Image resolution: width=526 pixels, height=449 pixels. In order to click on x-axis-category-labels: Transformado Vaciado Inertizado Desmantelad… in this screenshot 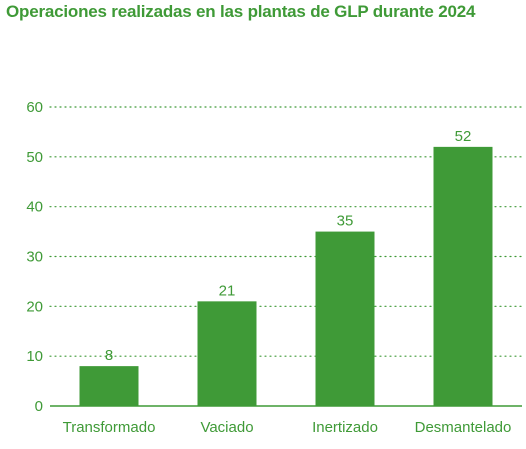, I will do `click(287, 427)`.